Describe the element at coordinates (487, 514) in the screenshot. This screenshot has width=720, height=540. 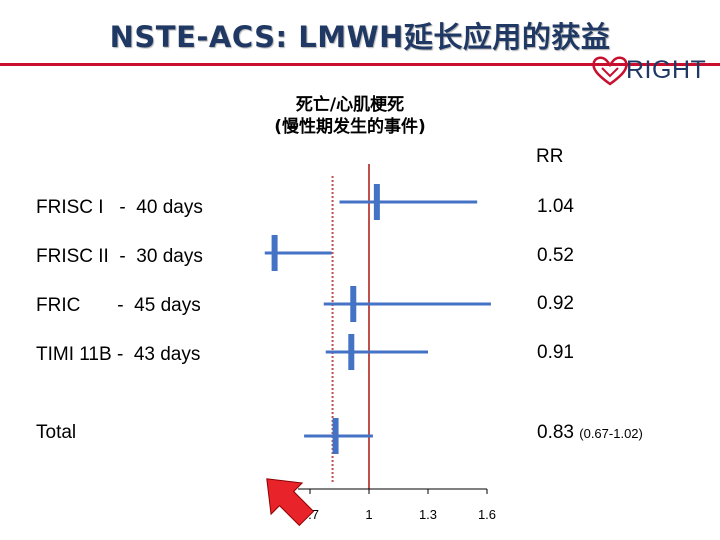
I see `x-tick-label: 1.6` at that location.